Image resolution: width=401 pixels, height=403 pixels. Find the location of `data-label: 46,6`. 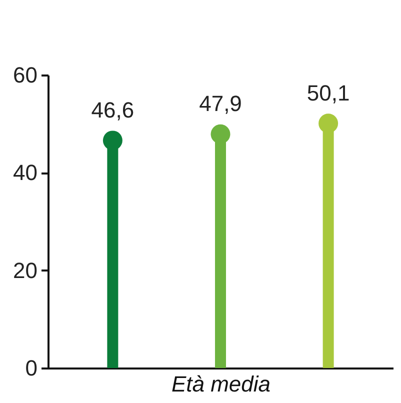

data-label: 46,6 is located at coordinates (112, 109).